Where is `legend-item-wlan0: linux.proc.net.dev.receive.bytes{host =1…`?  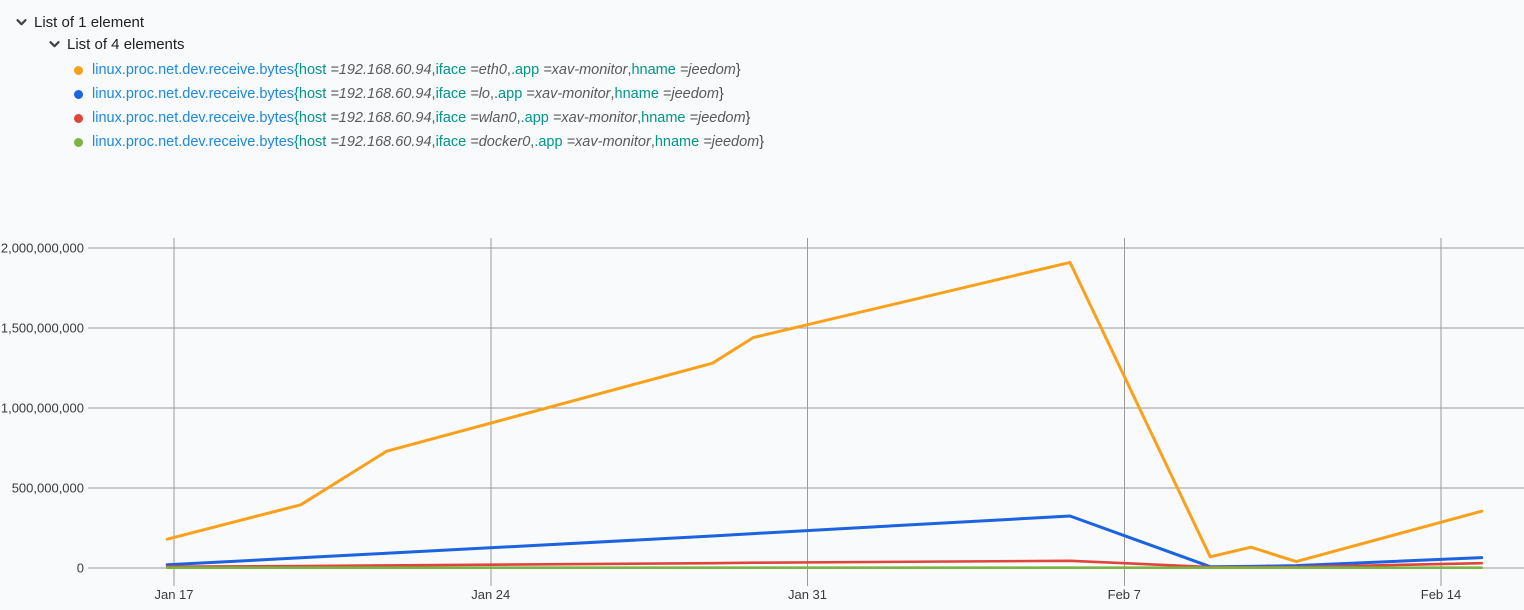
legend-item-wlan0: linux.proc.net.dev.receive.bytes{host =1… is located at coordinates (799, 118).